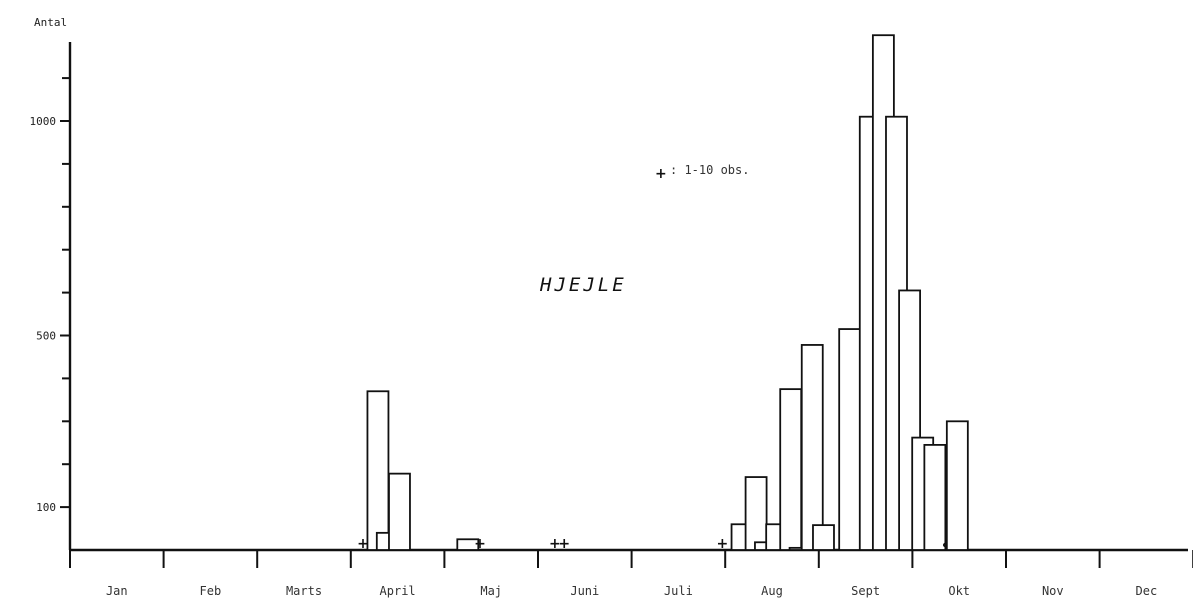  I want to click on y-axis-title: Antal, so click(50, 22).